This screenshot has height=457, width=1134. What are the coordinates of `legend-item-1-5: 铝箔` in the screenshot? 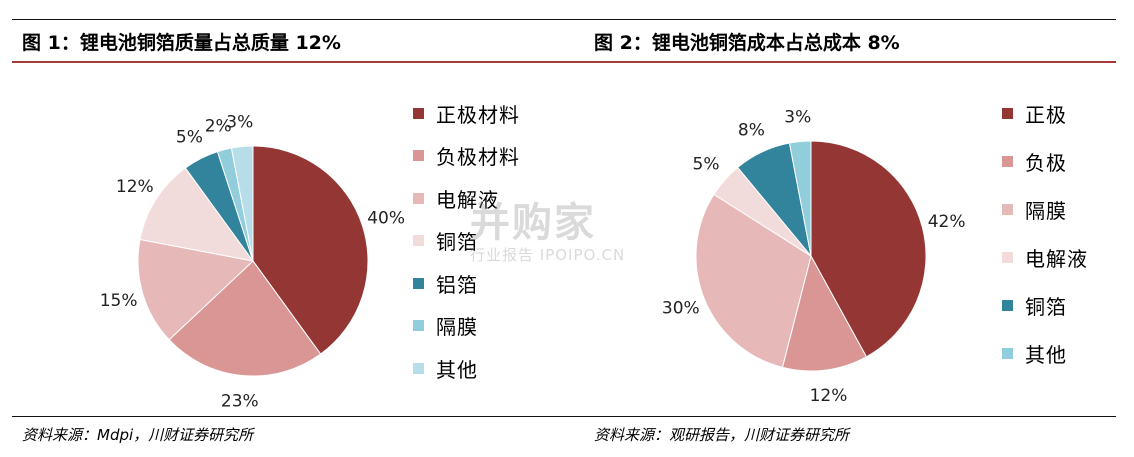 It's located at (445, 284).